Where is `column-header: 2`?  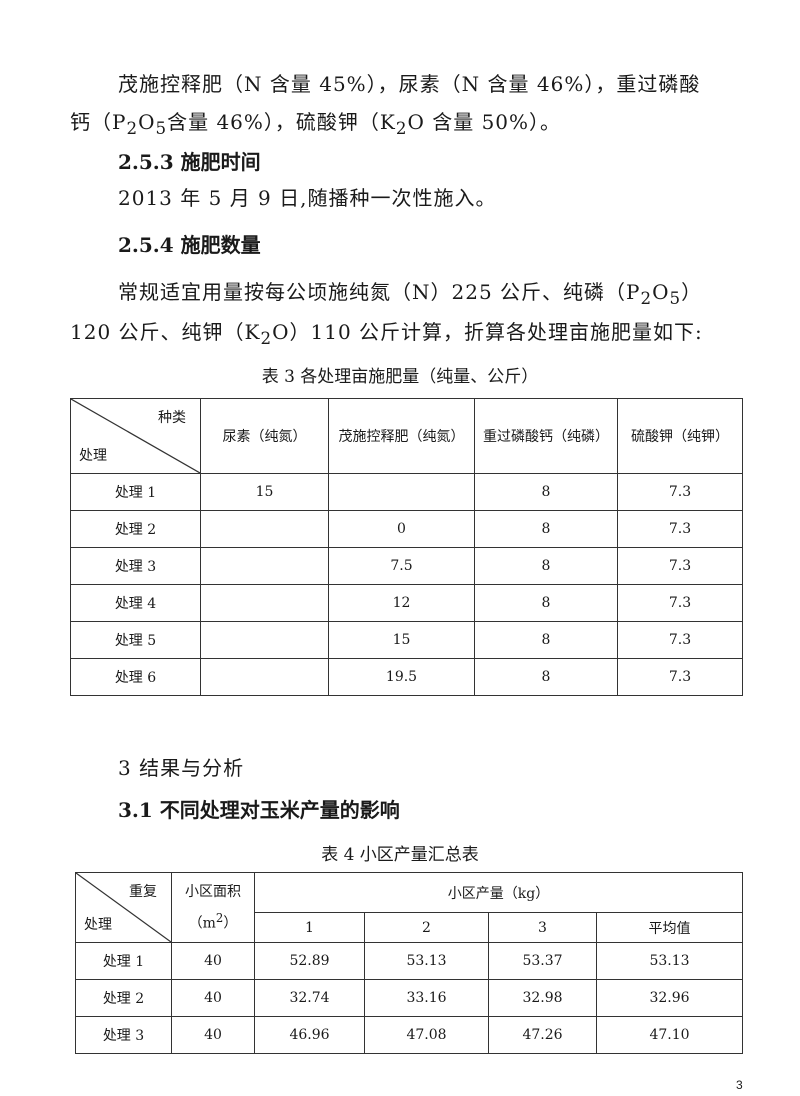 column-header: 2 is located at coordinates (426, 927).